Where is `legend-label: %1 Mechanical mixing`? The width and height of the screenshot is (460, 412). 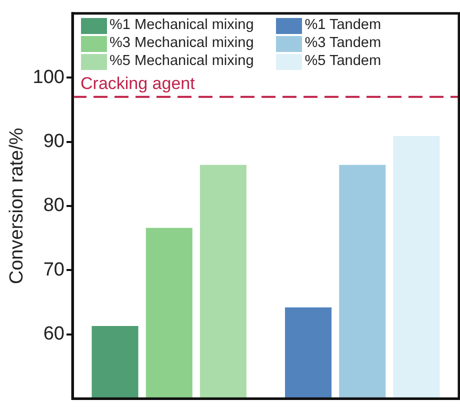 legend-label: %1 Mechanical mixing is located at coordinates (182, 25).